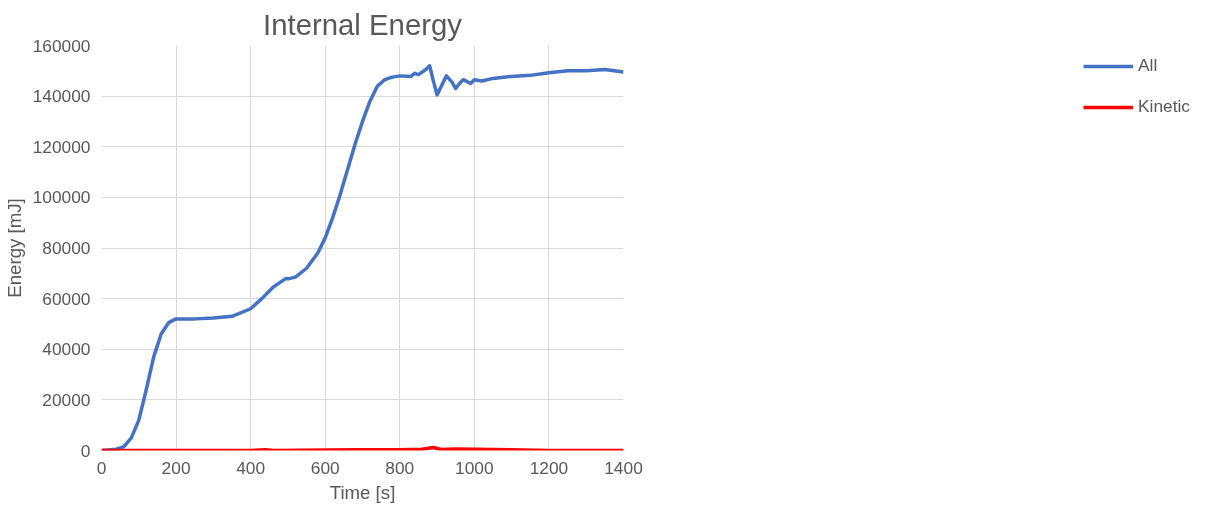 This screenshot has width=1206, height=513. What do you see at coordinates (66, 248) in the screenshot?
I see `y-tick-label: 80000` at bounding box center [66, 248].